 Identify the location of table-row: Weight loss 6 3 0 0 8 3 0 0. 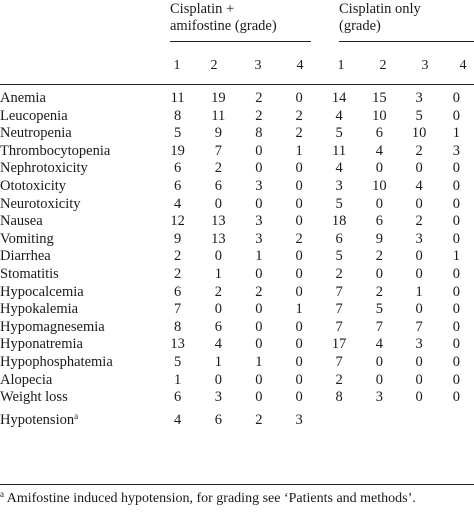
(237, 398).